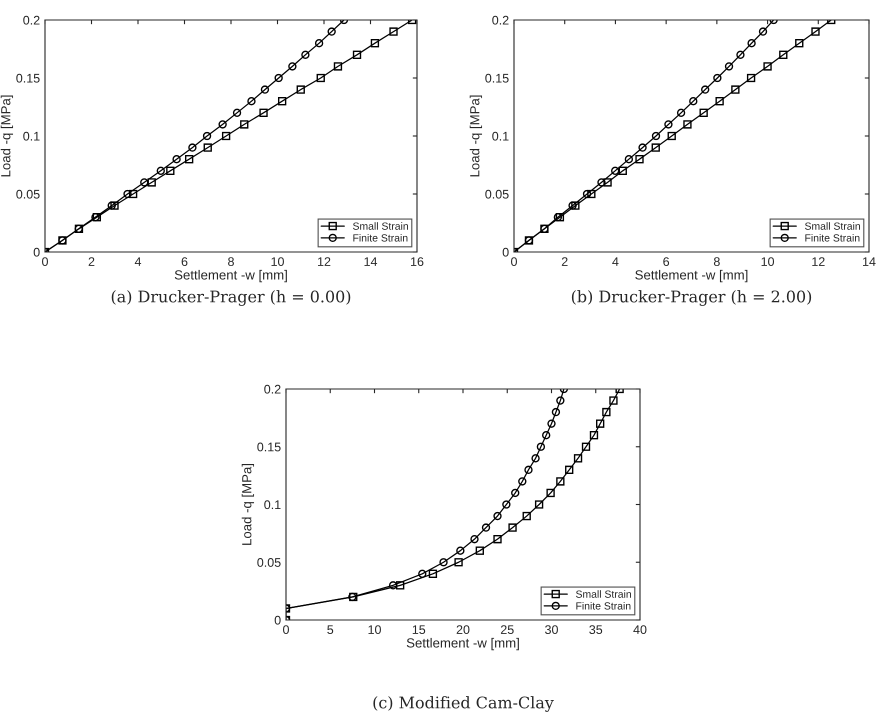  I want to click on text: (c) Modified Cam-Clay, so click(463, 704).